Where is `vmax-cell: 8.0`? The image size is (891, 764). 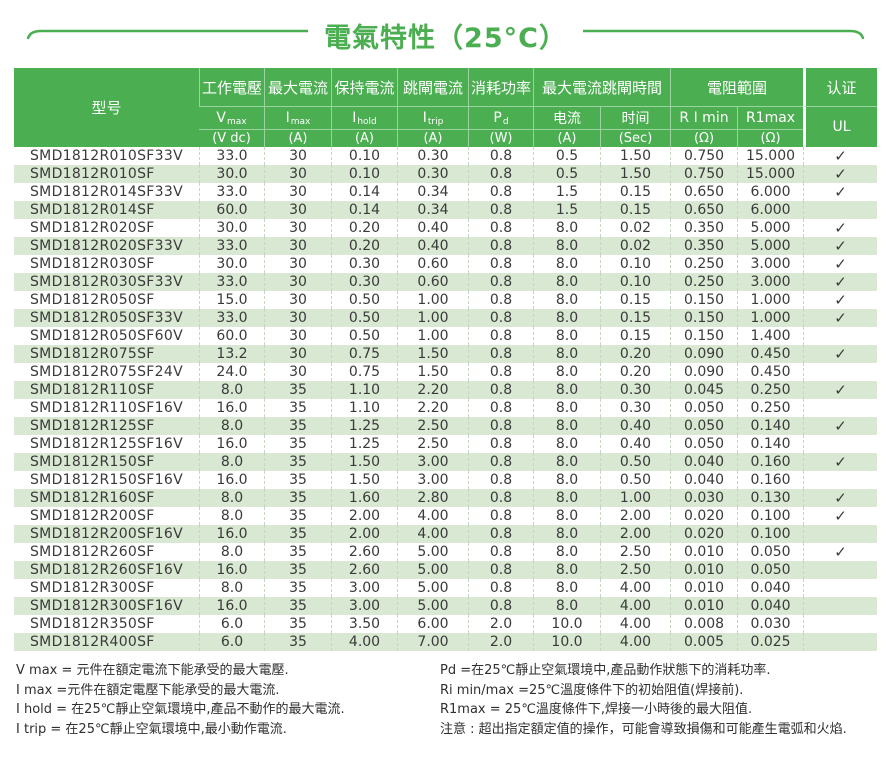 vmax-cell: 8.0 is located at coordinates (231, 516).